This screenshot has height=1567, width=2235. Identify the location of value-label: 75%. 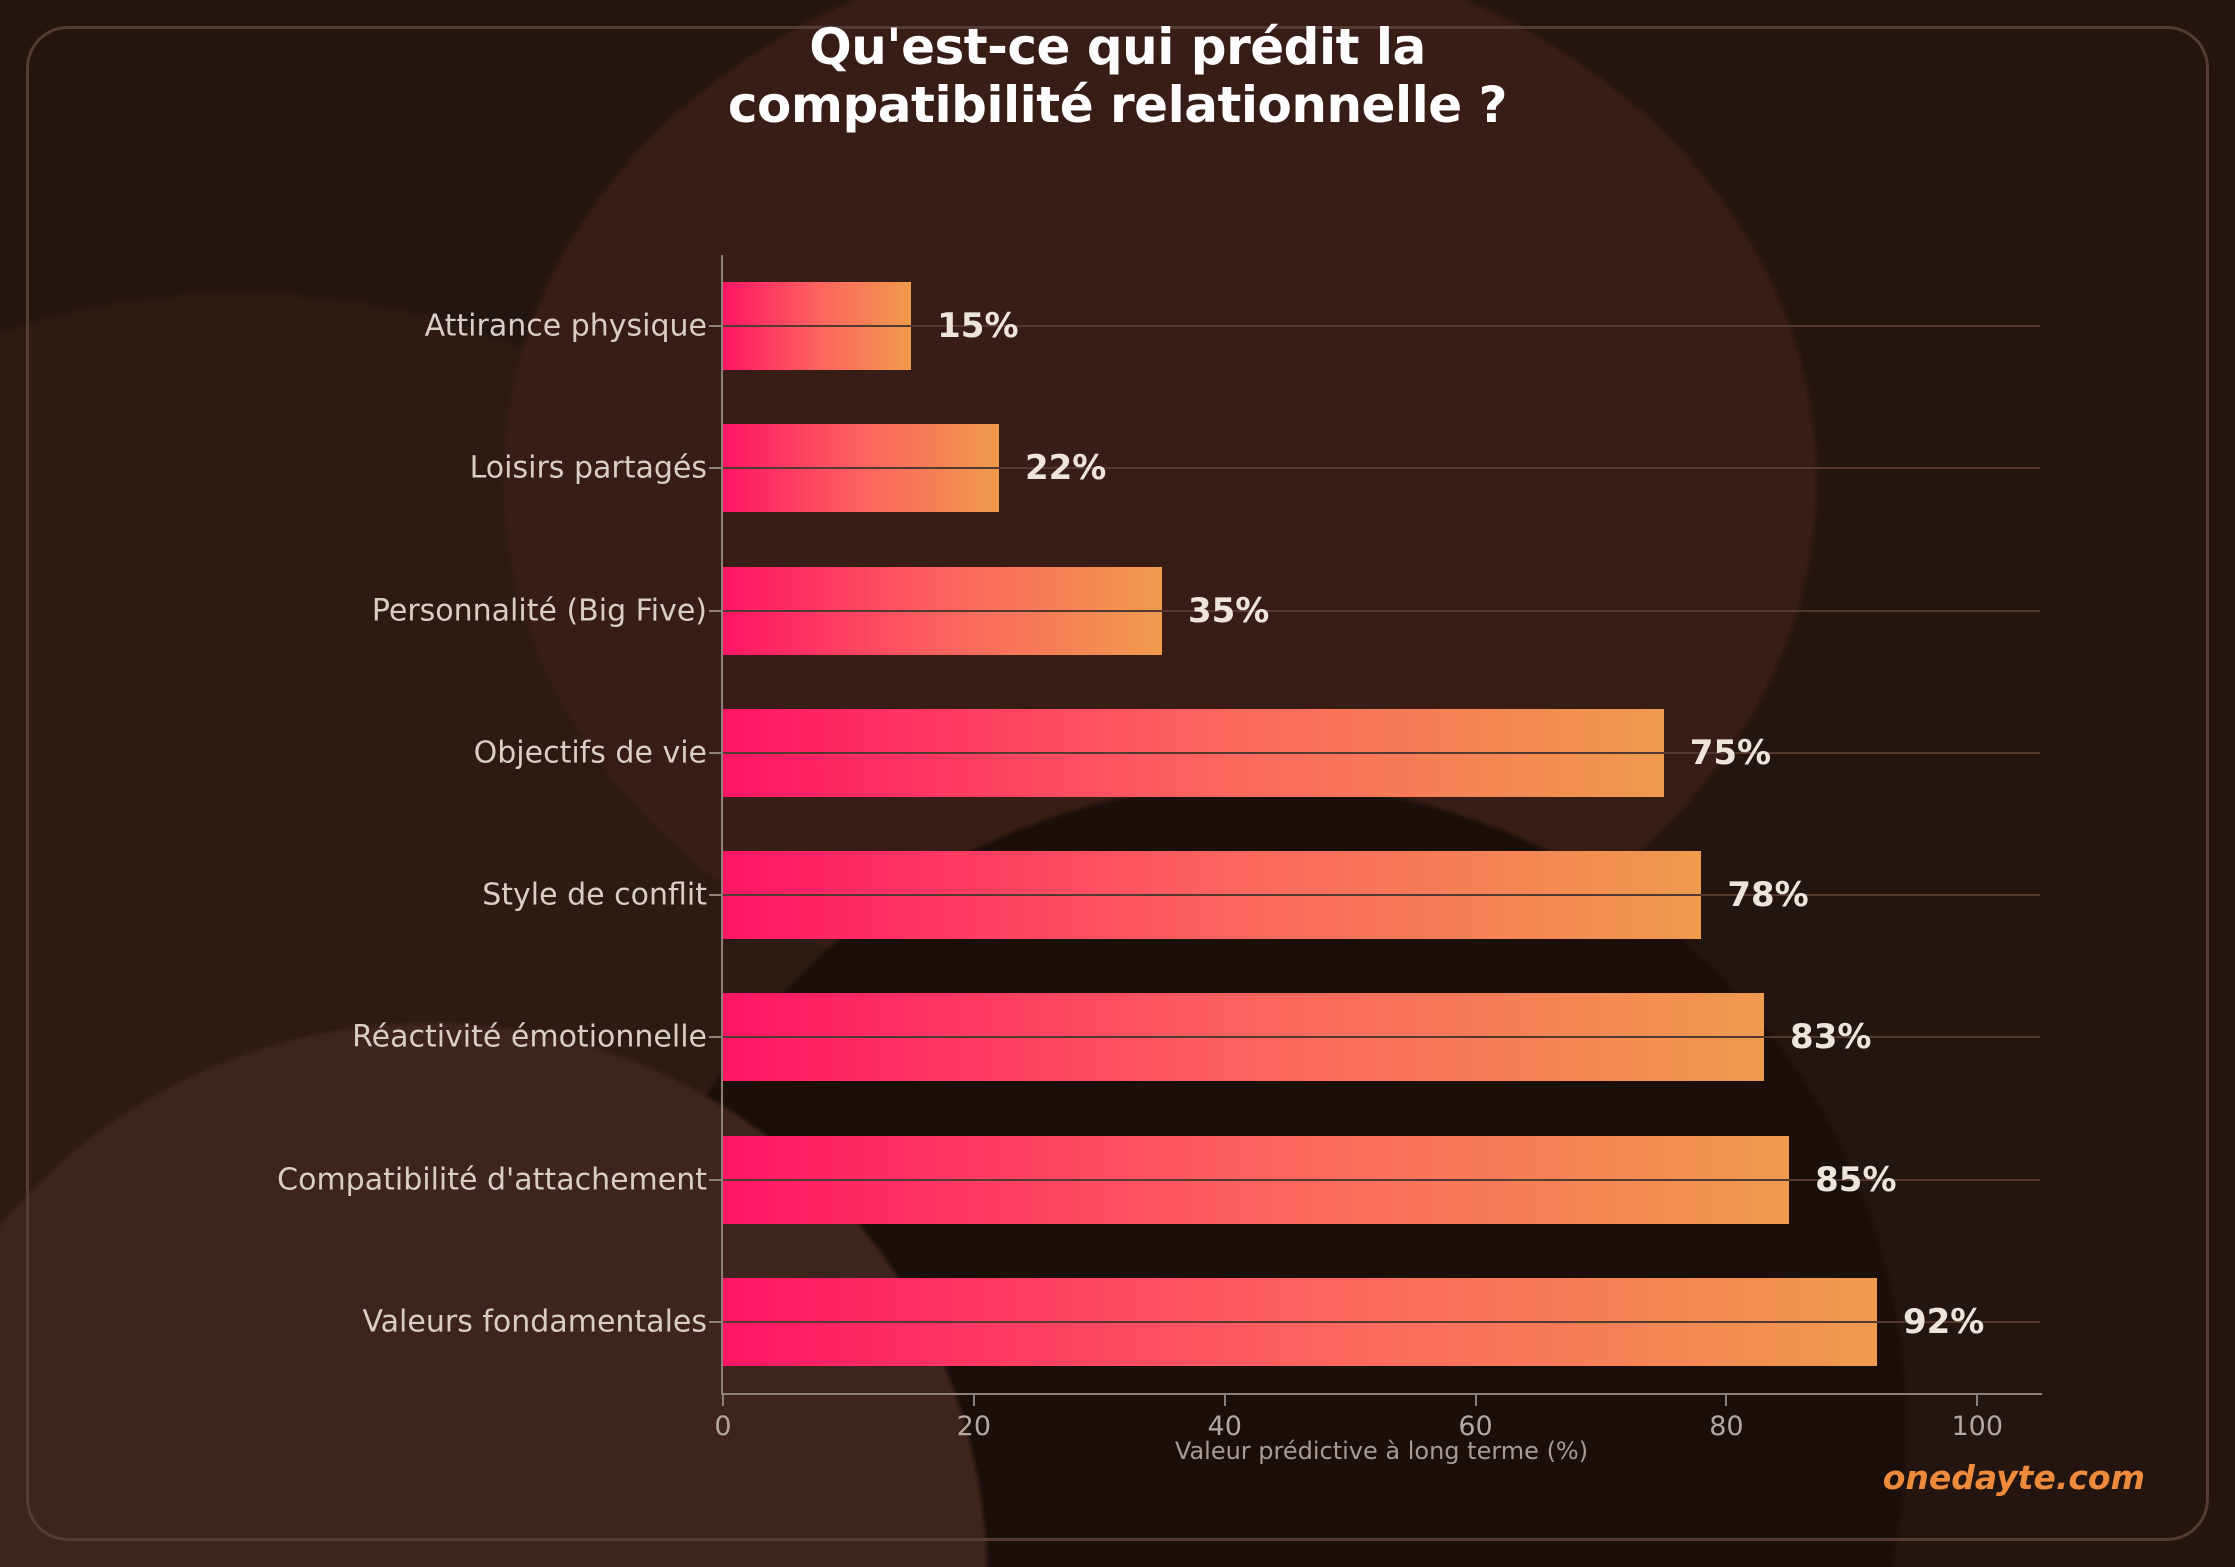
(1730, 752).